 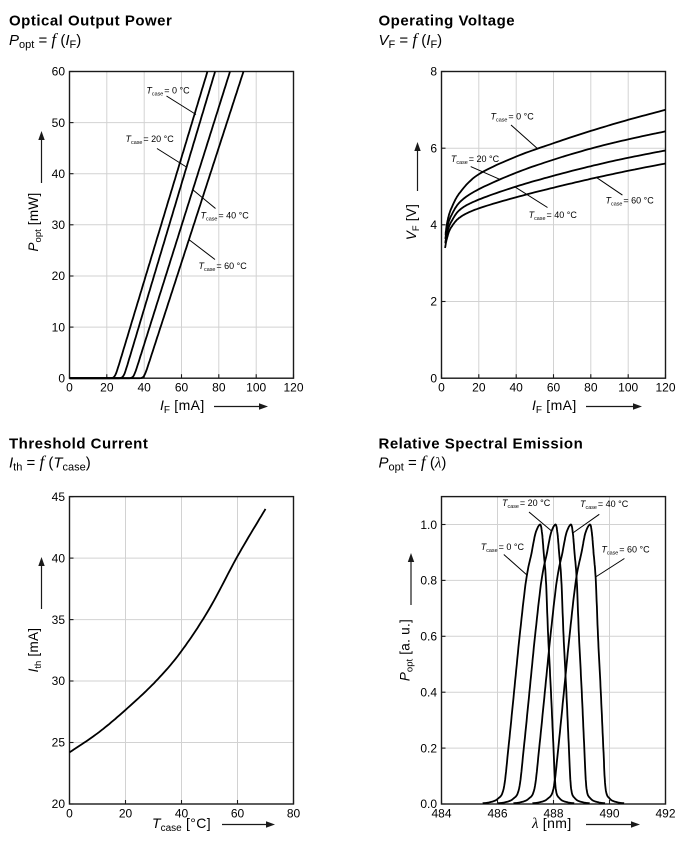 I want to click on svg-text: Relative Spectral Emission, so click(x=481, y=444).